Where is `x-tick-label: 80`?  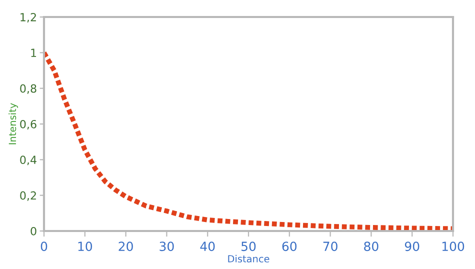 x-tick-label: 80 is located at coordinates (371, 247).